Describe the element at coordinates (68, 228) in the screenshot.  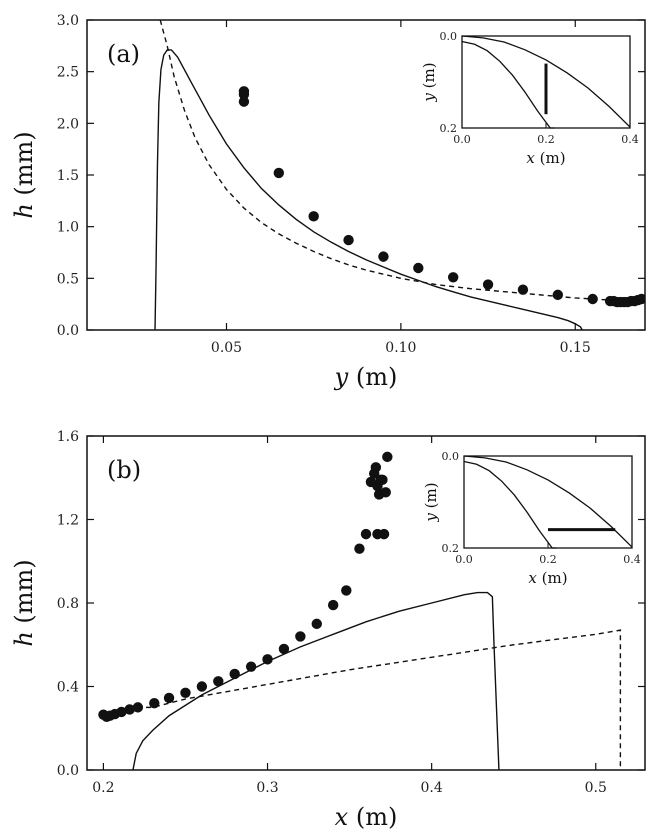
I see `y-tick-label: 1.0` at that location.